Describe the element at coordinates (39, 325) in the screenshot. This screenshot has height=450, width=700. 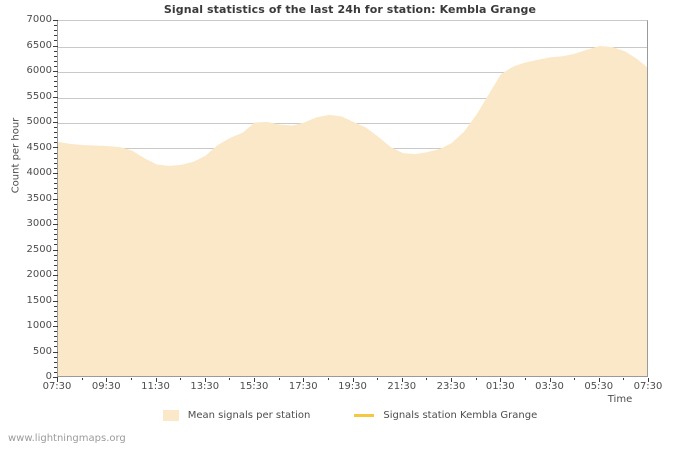
I see `y-axis-tick-label: 1000` at that location.